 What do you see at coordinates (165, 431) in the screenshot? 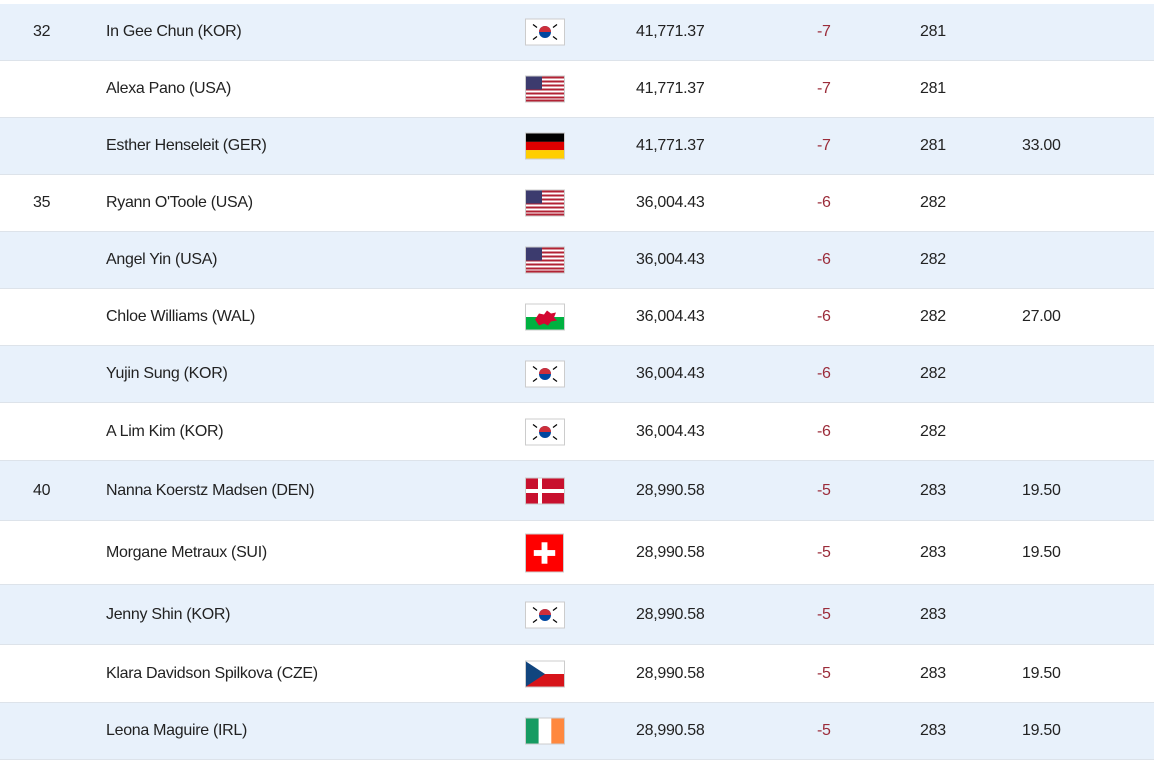
I see `player-name: A Lim Kim (KOR)` at bounding box center [165, 431].